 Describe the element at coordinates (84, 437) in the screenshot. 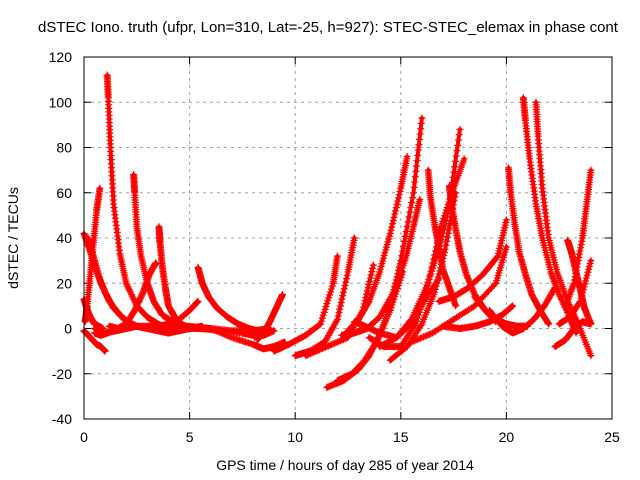

I see `x-tick-label: 0` at that location.